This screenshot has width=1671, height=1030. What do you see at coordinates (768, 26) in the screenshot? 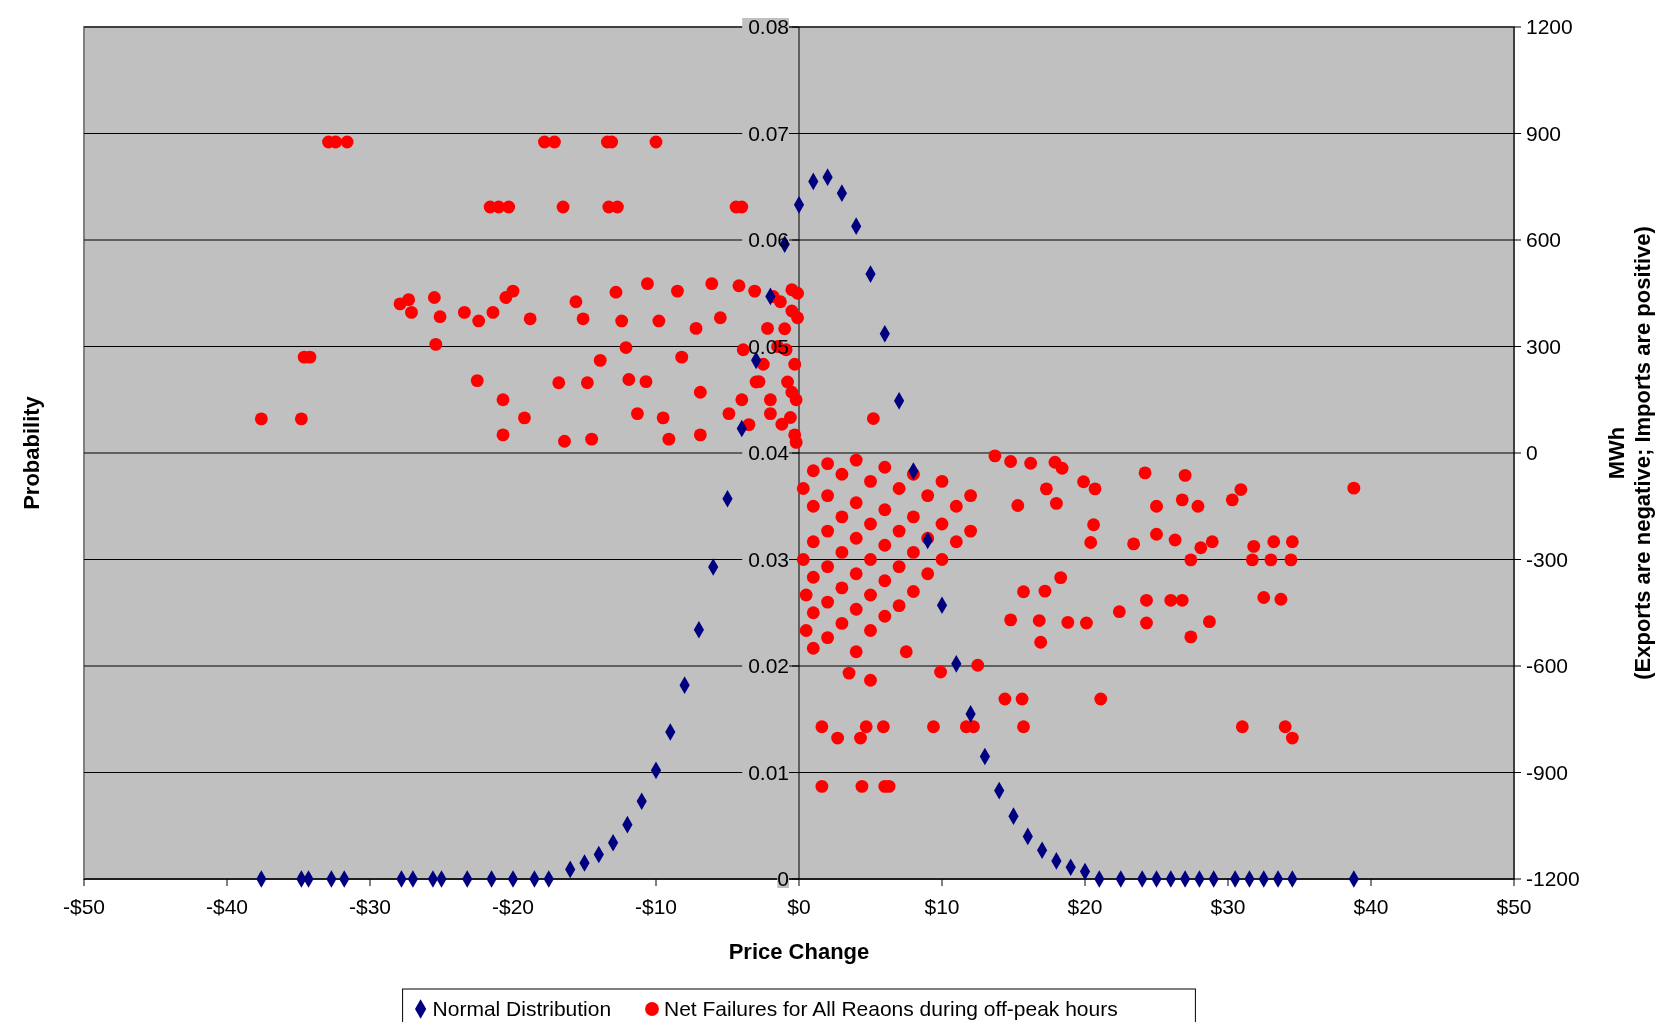
I see `y-tick-label: 0.08` at bounding box center [768, 26].